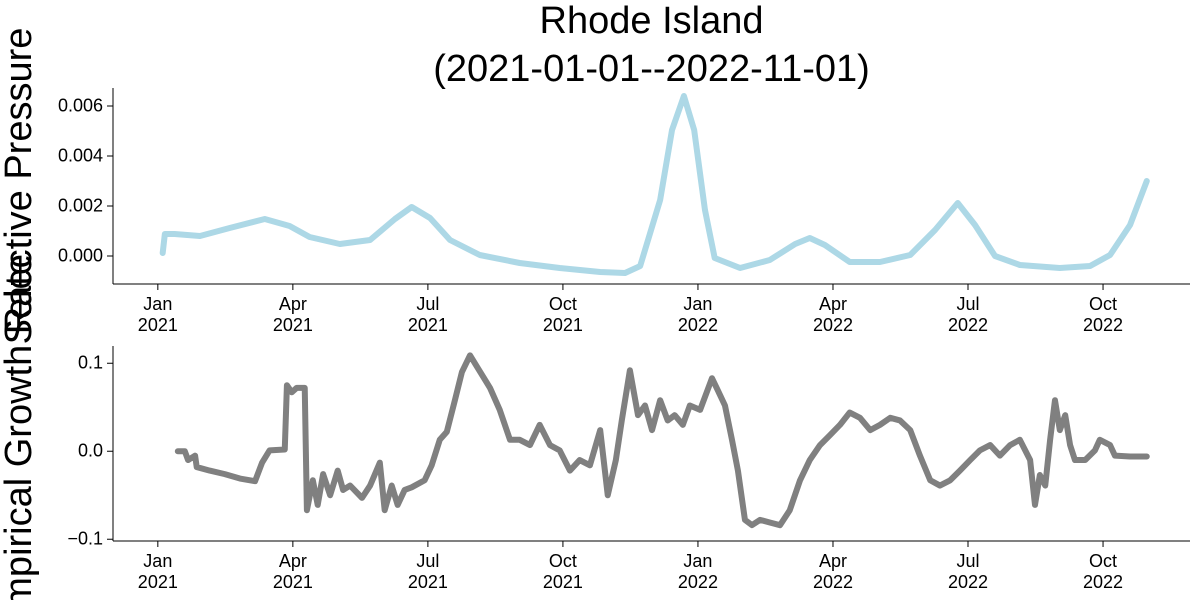 The image size is (1200, 600). Describe the element at coordinates (80, 205) in the screenshot. I see `y-tick-label: 0.002` at that location.